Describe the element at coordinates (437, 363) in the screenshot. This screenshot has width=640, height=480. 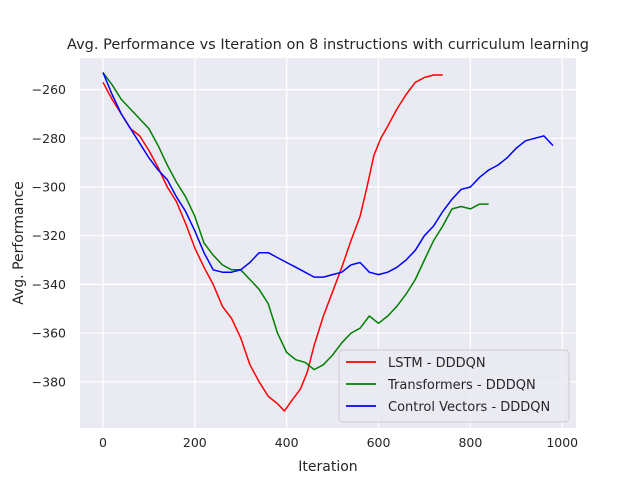
I see `legend-label-1: LSTM - DDDQN` at that location.